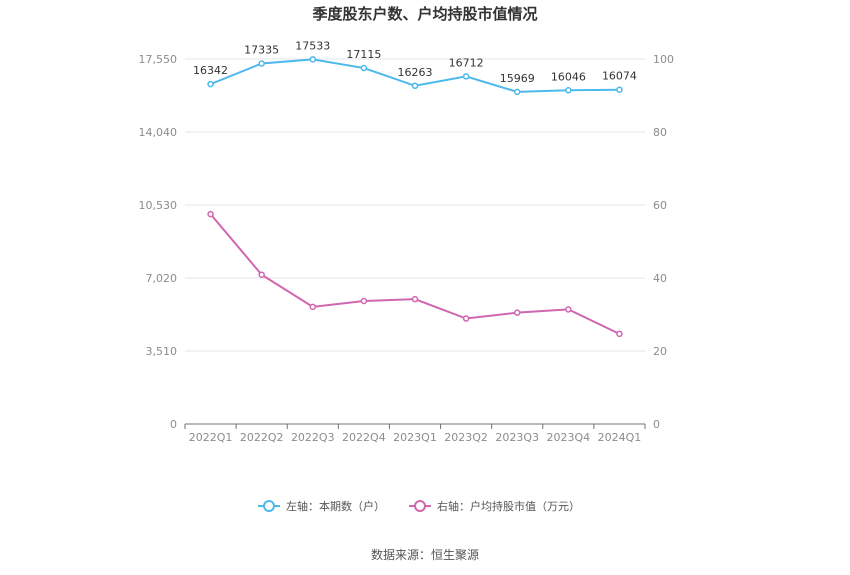 The height and width of the screenshot is (575, 850). I want to click on data-label: 16046, so click(568, 76).